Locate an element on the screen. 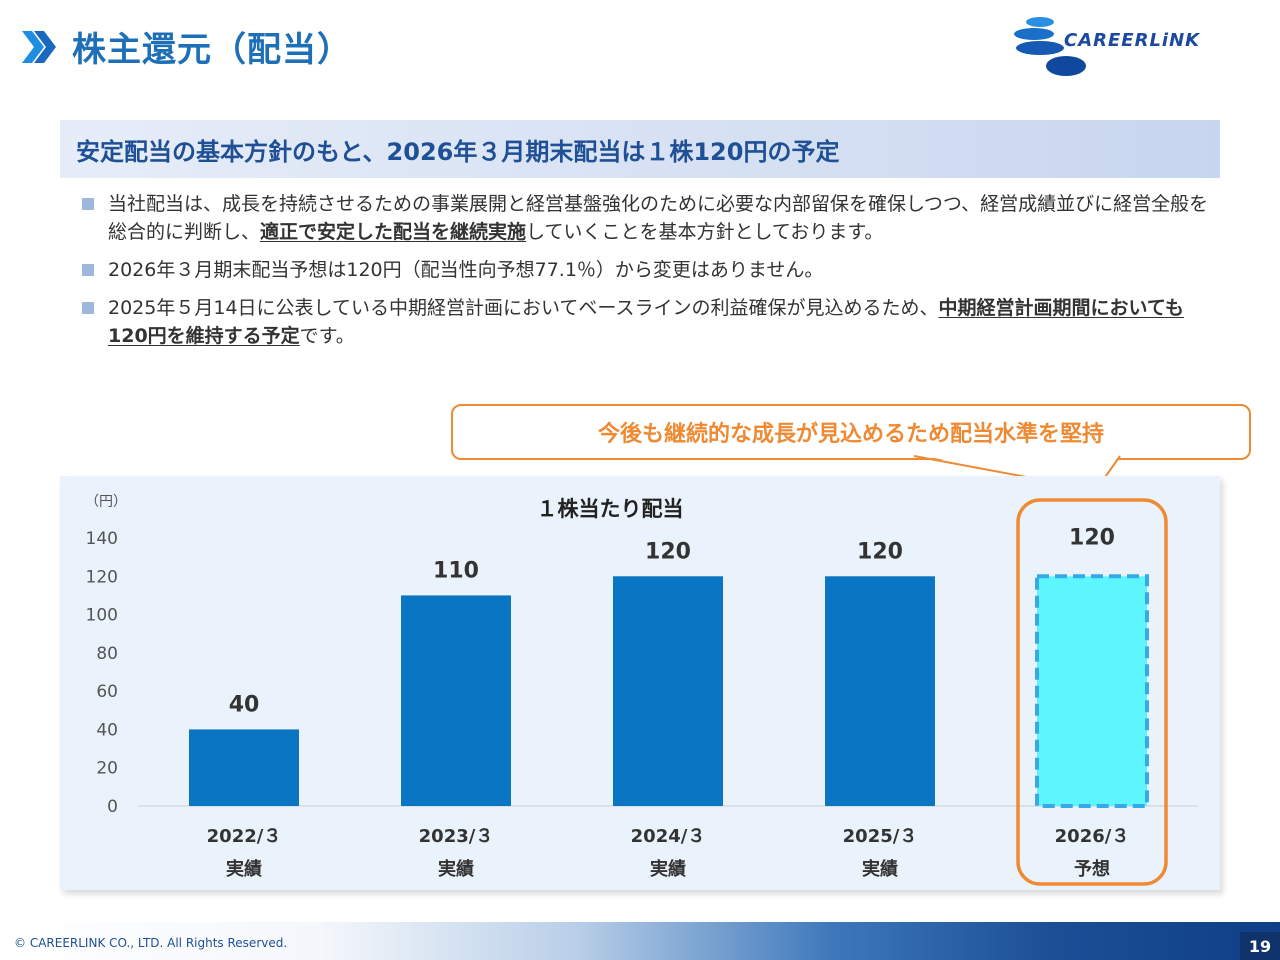 The image size is (1280, 960). title-bar: 株主還元（配当） is located at coordinates (187, 46).